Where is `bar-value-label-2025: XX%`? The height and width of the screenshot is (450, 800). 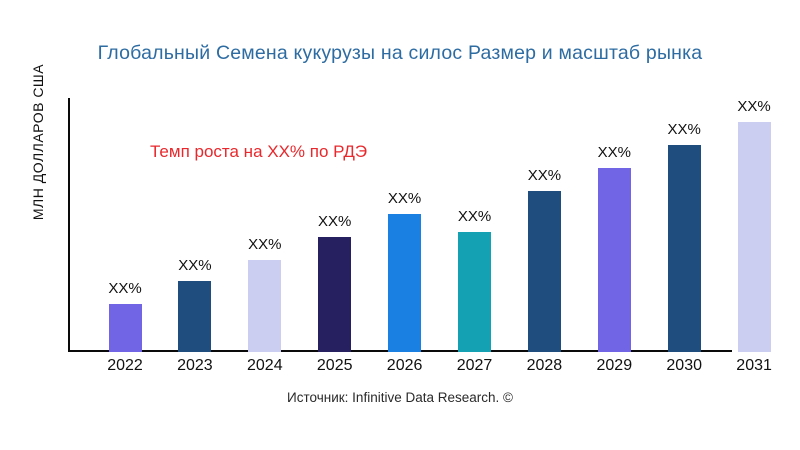
bar-value-label-2025: XX% is located at coordinates (335, 221).